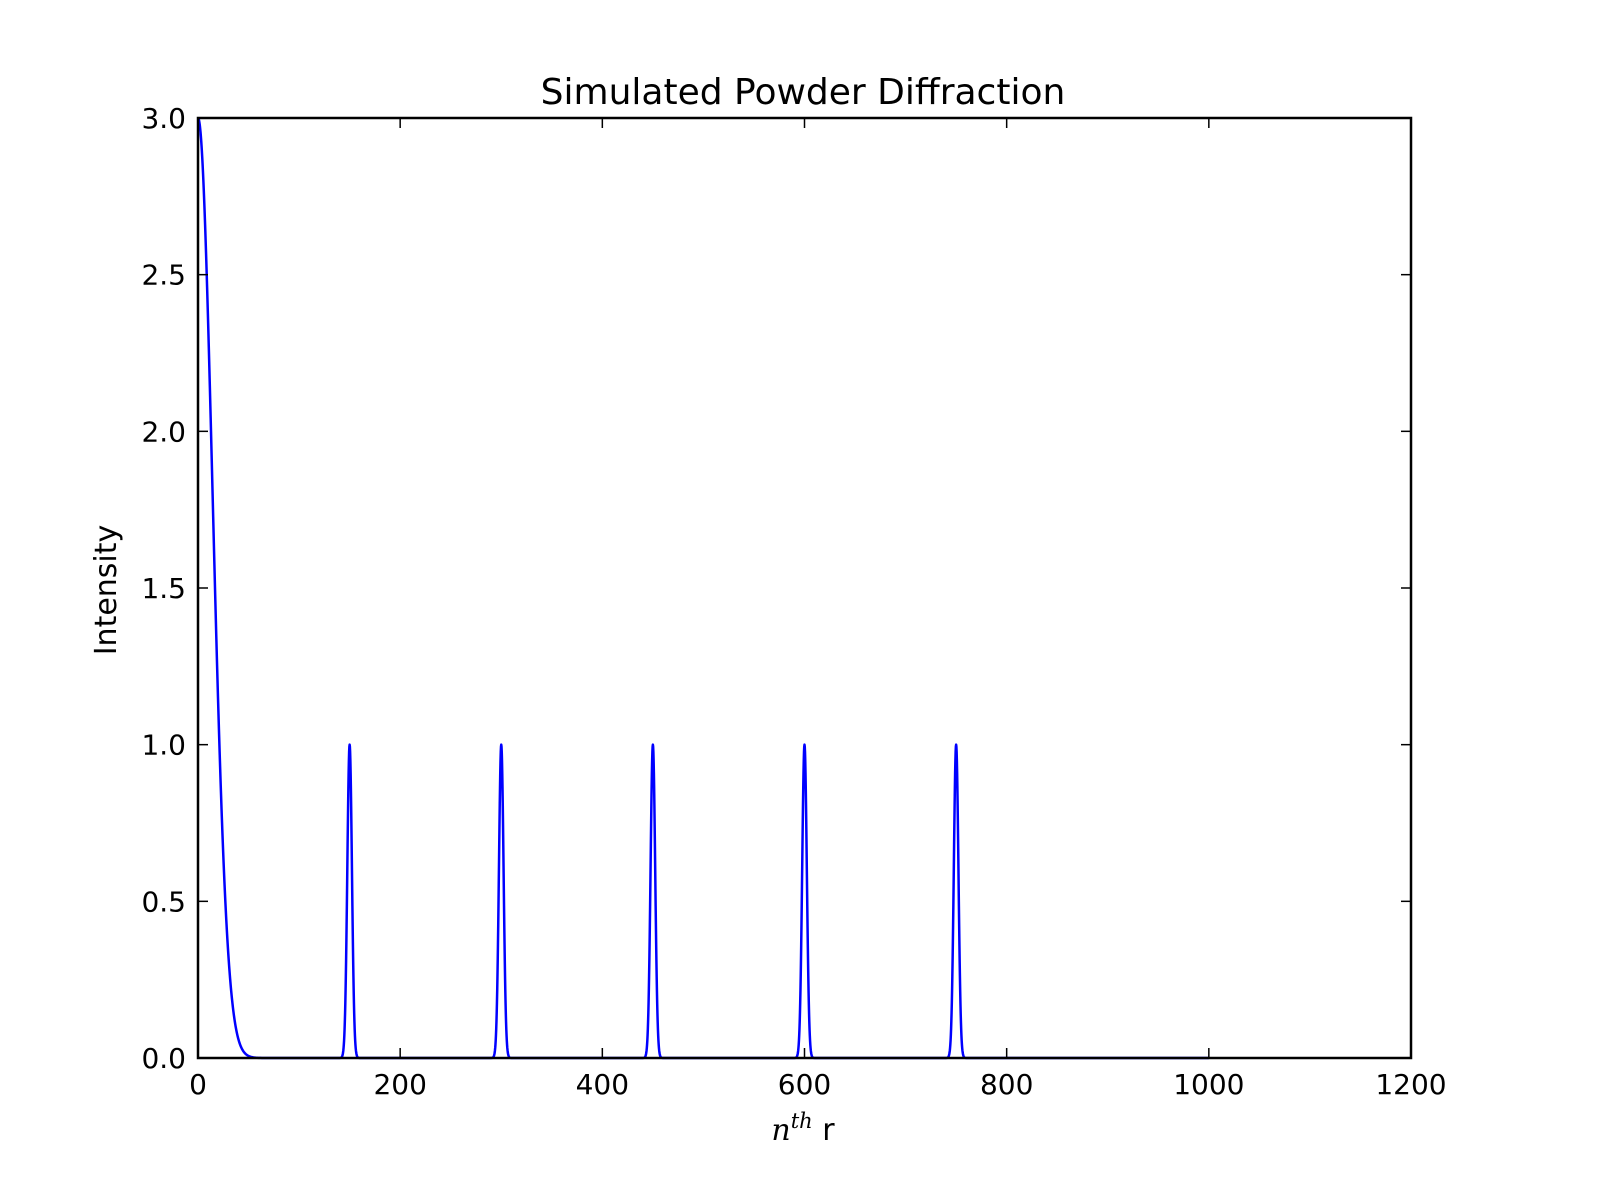 The image size is (1600, 1200). I want to click on y-tick-label: 1.5, so click(163, 588).